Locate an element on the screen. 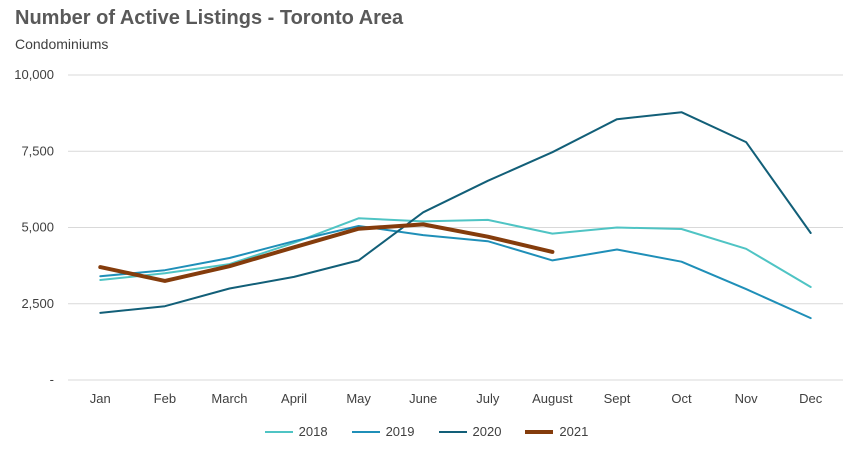 This screenshot has width=853, height=455. y-tick-label: 10,000 is located at coordinates (34, 74).